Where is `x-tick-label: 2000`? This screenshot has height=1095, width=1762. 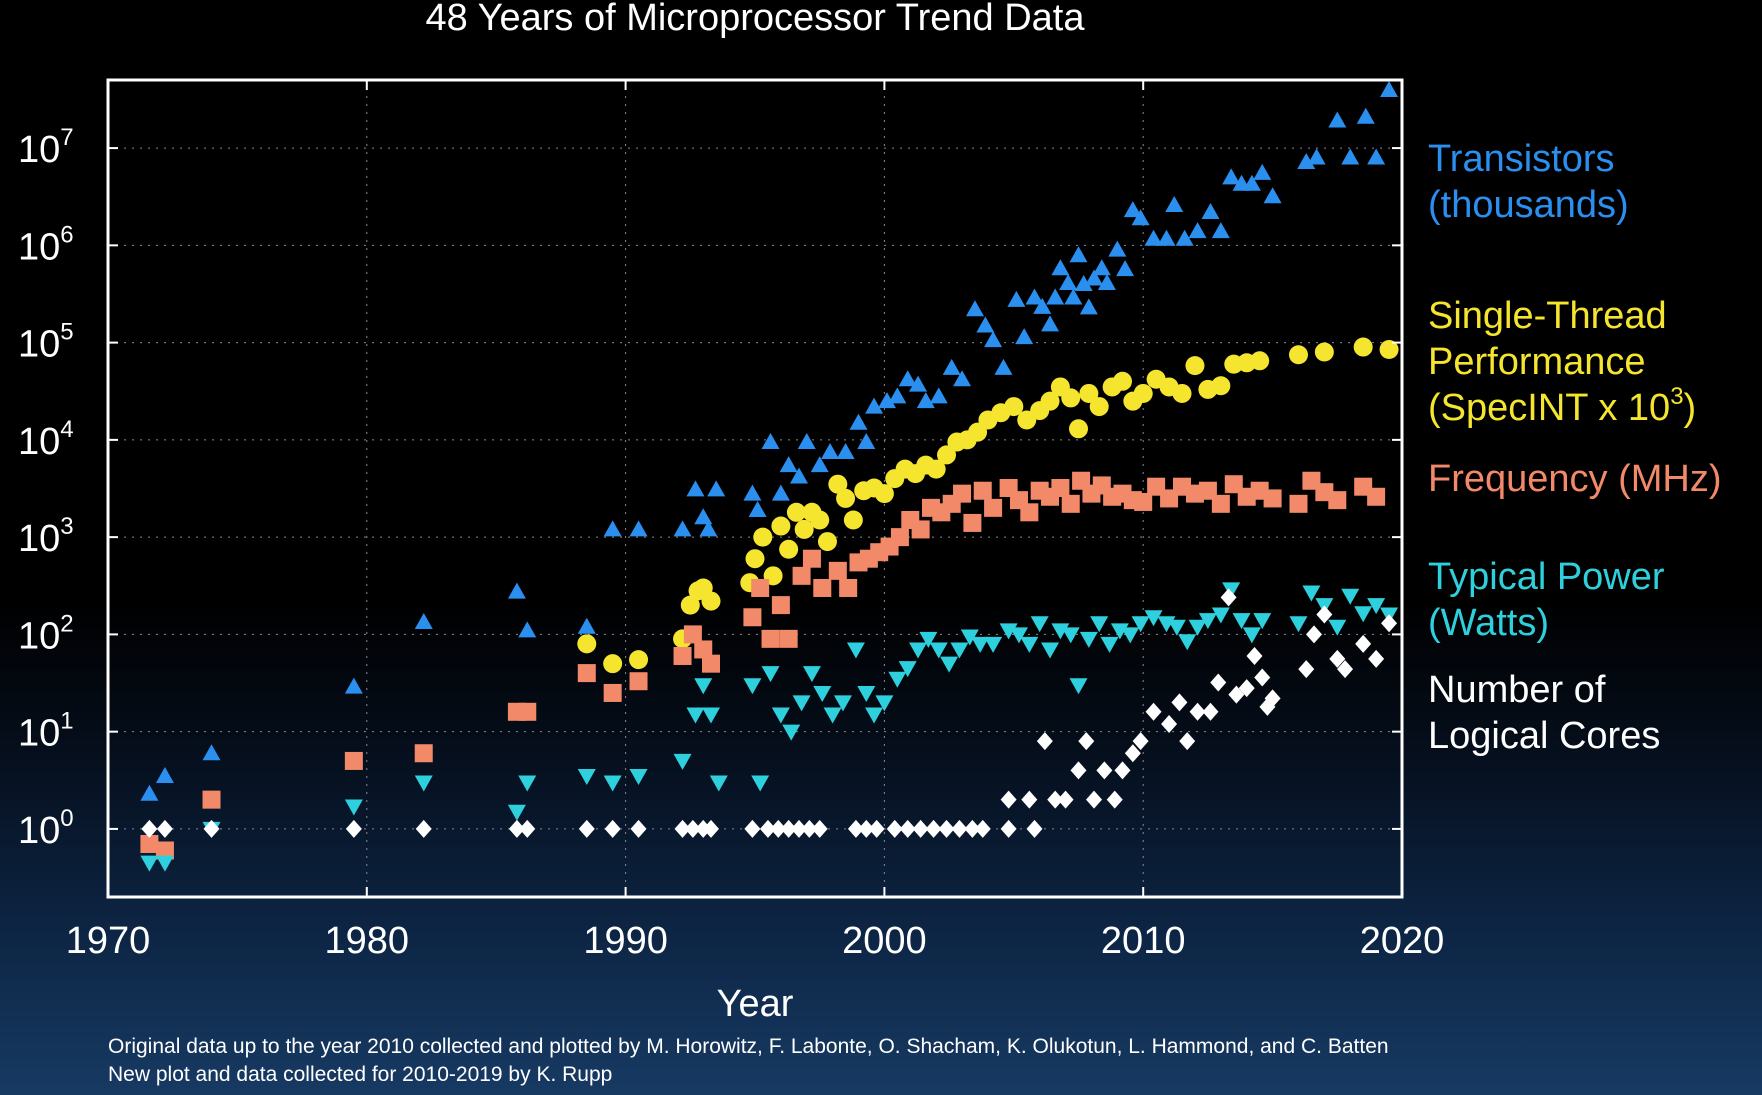
x-tick-label: 2000 is located at coordinates (884, 941).